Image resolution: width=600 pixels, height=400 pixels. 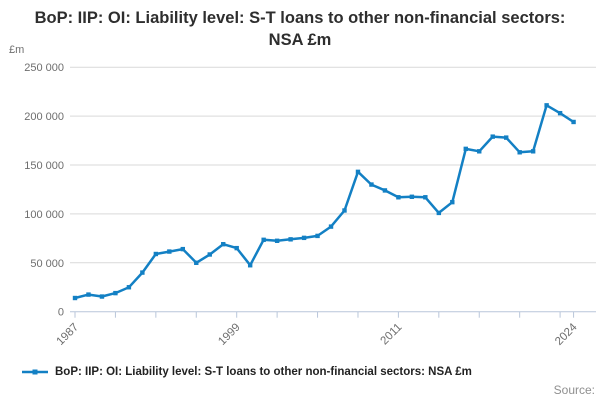 I want to click on line-marker-icon, so click(x=35, y=372).